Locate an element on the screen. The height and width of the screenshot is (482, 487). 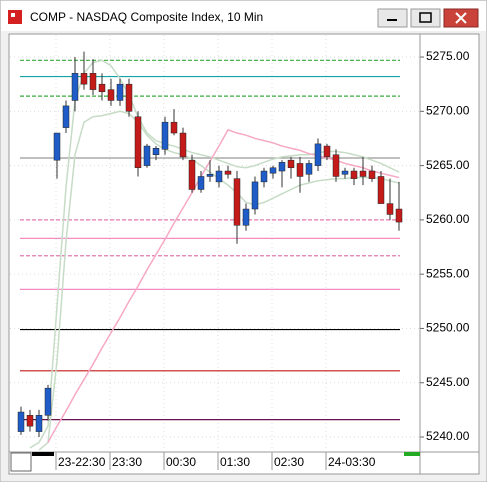
y-tick-label: 5265.00 is located at coordinates (448, 165).